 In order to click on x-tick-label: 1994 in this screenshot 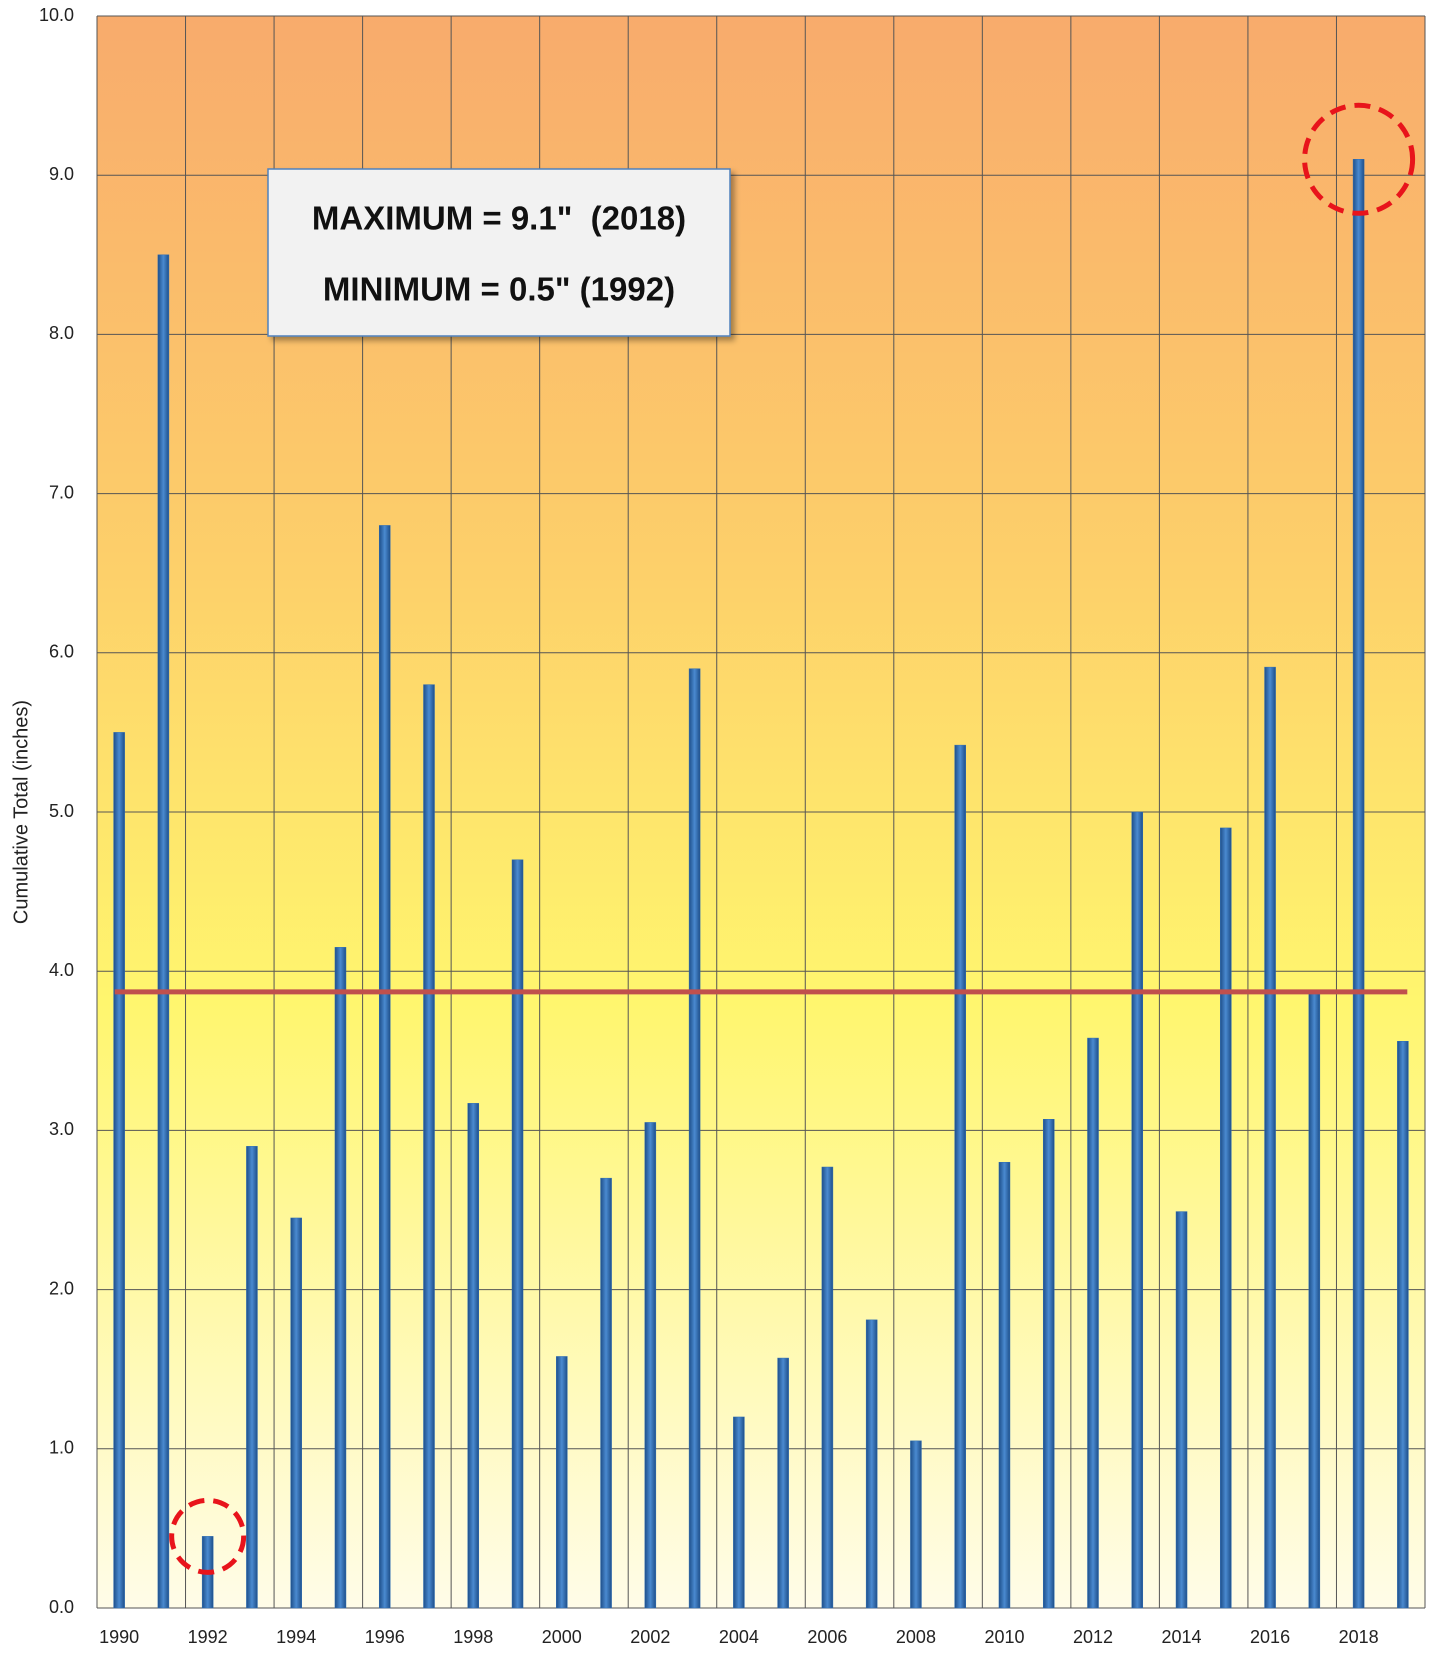, I will do `click(296, 1637)`.